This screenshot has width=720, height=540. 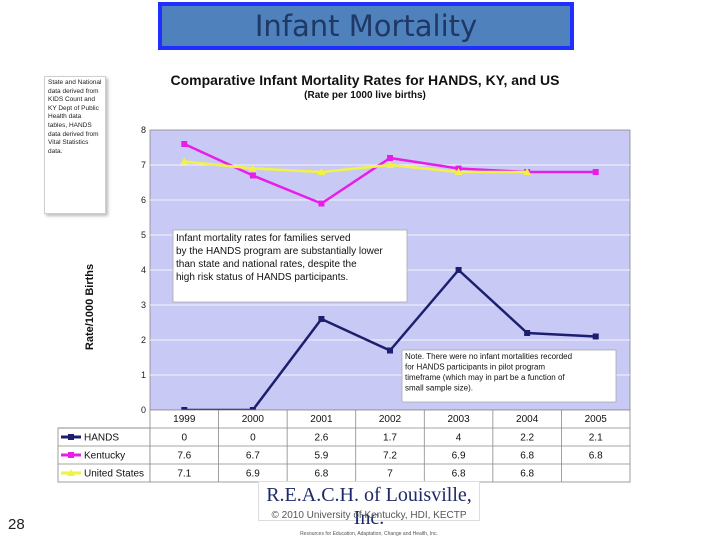 I want to click on data-label: 4, so click(x=459, y=438).